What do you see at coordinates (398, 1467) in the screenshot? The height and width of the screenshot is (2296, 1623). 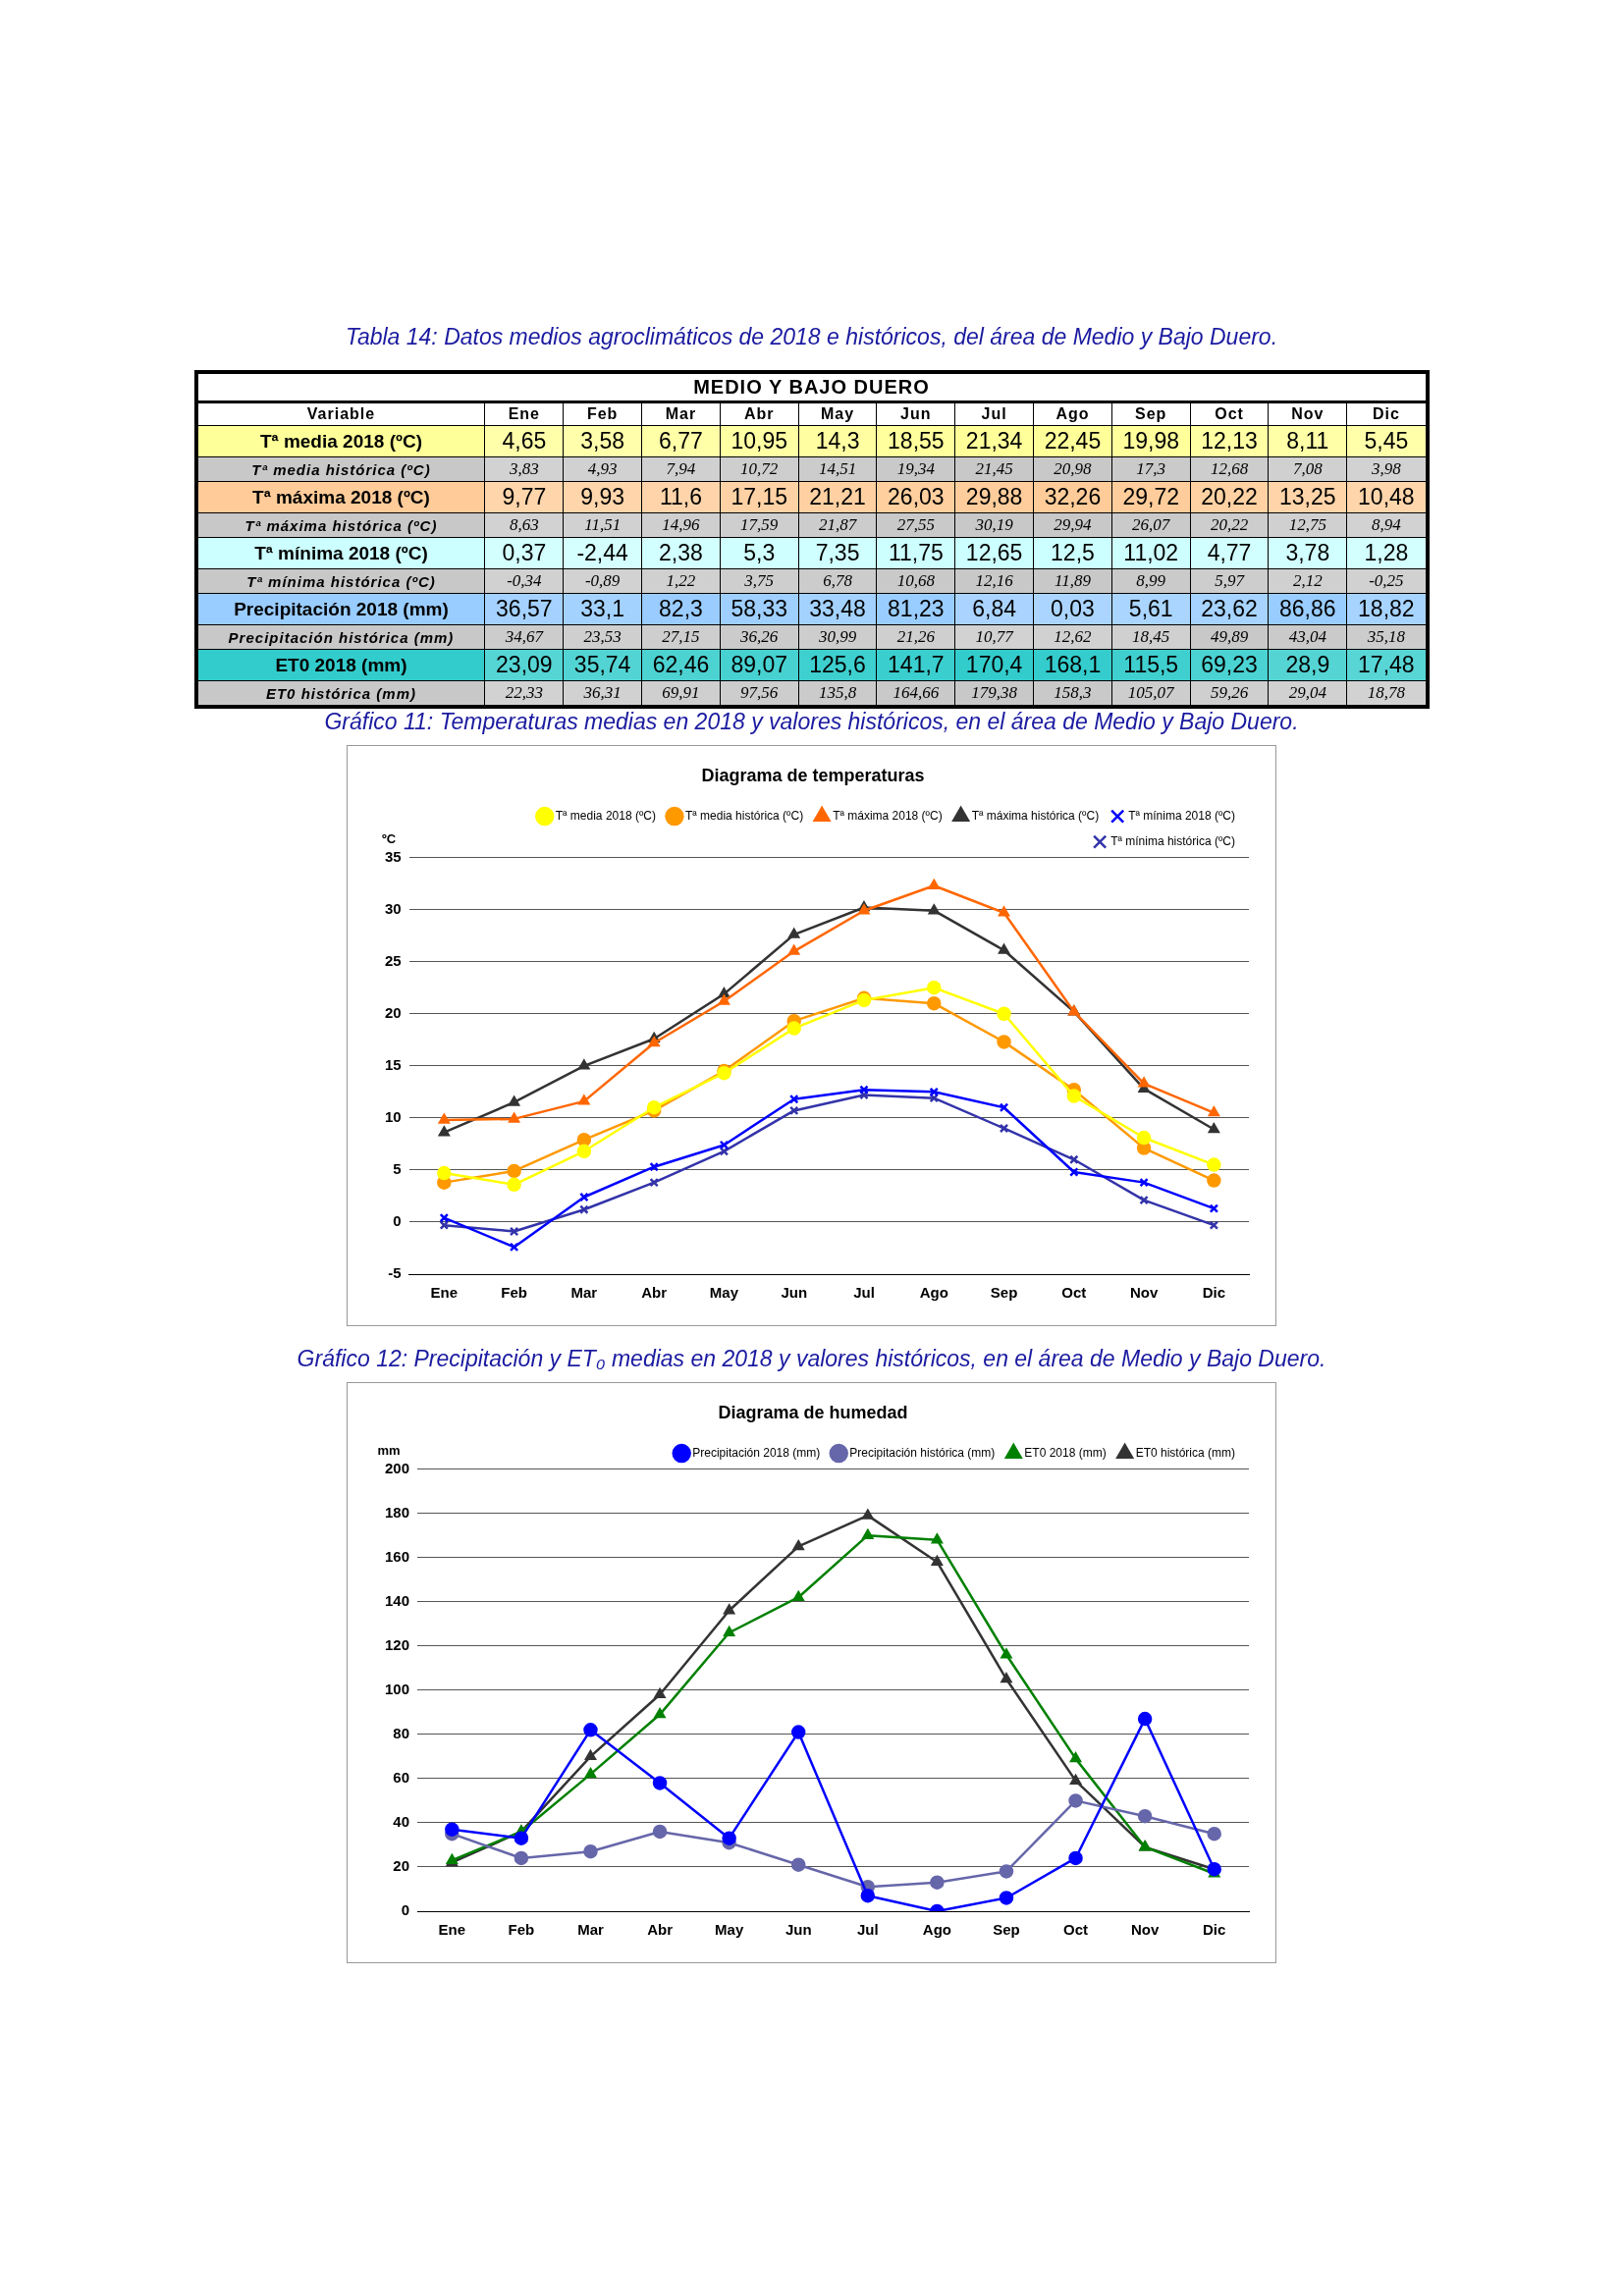 I see `y-tick-label: 200` at bounding box center [398, 1467].